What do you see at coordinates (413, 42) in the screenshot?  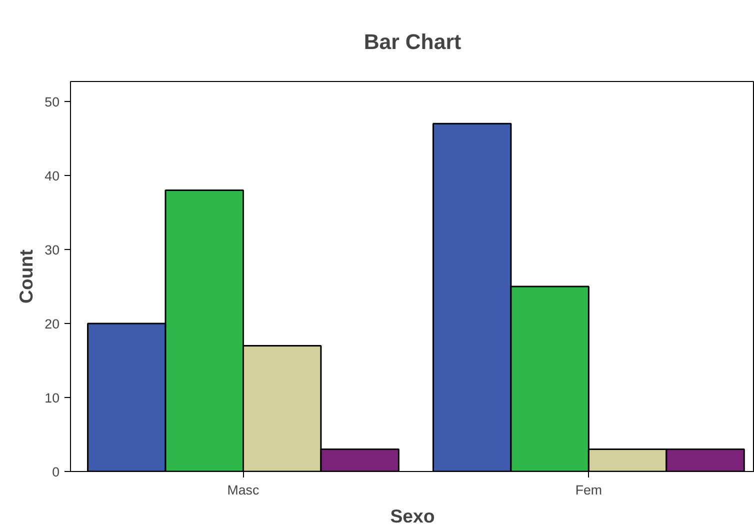 I see `chart-title: Bar Chart` at bounding box center [413, 42].